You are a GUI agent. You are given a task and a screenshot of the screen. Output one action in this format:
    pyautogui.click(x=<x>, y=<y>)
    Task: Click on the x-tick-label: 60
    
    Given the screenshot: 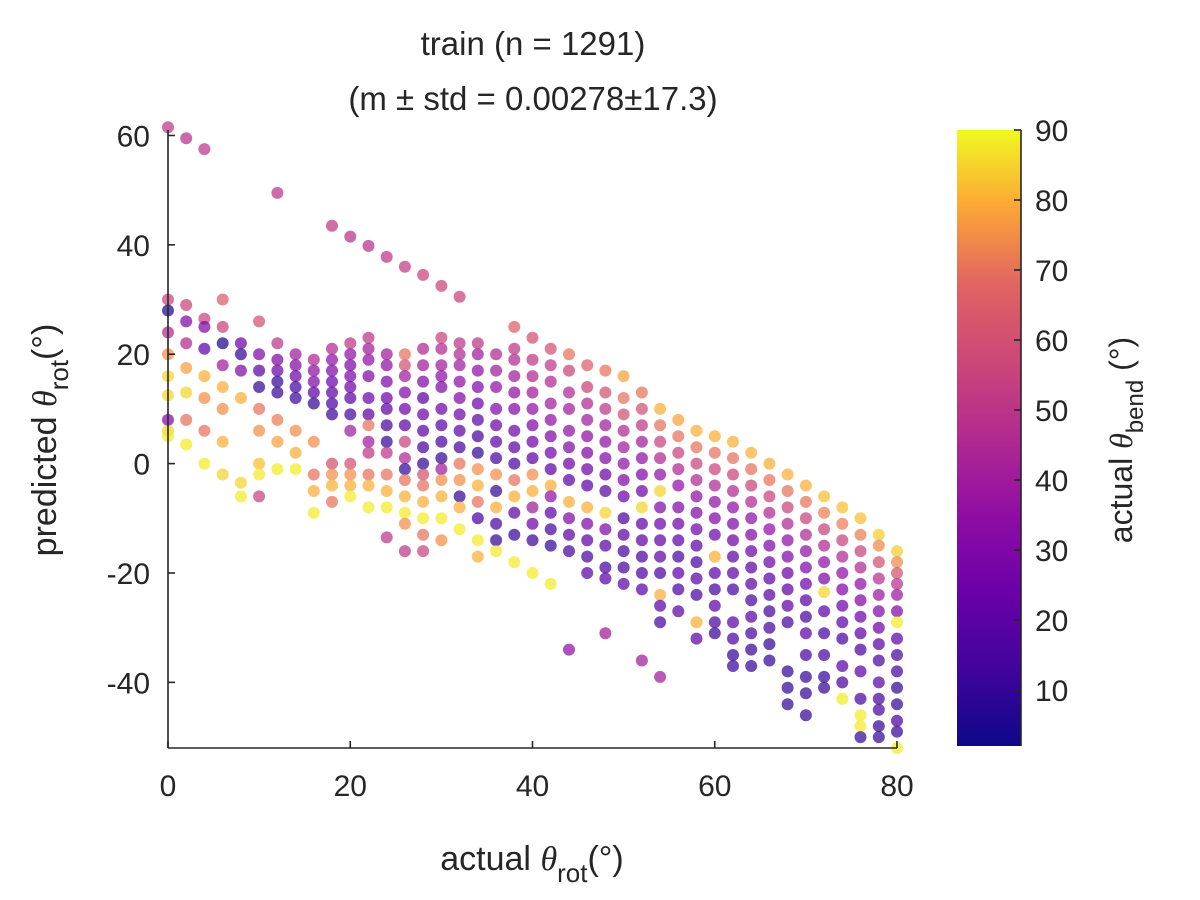 What is the action you would take?
    pyautogui.click(x=714, y=786)
    